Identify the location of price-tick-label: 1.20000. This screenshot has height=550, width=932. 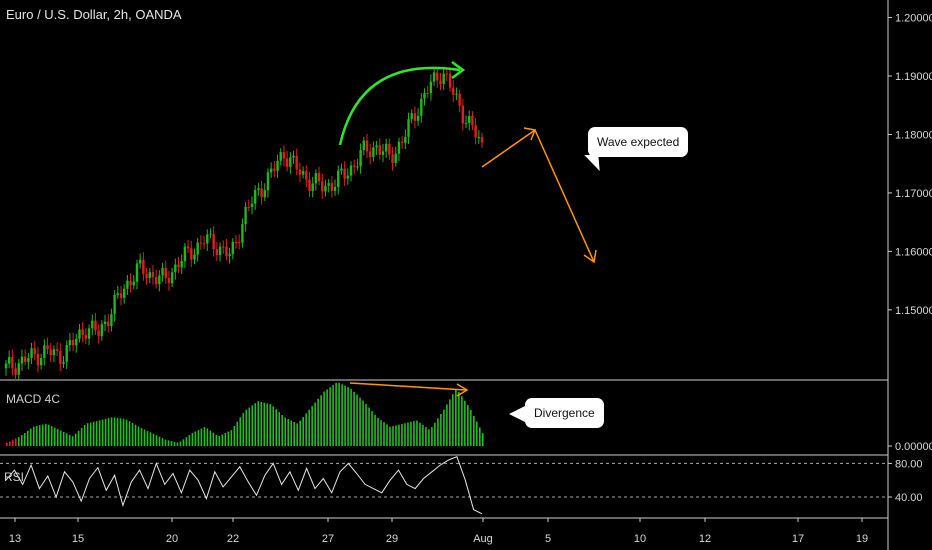
(913, 19).